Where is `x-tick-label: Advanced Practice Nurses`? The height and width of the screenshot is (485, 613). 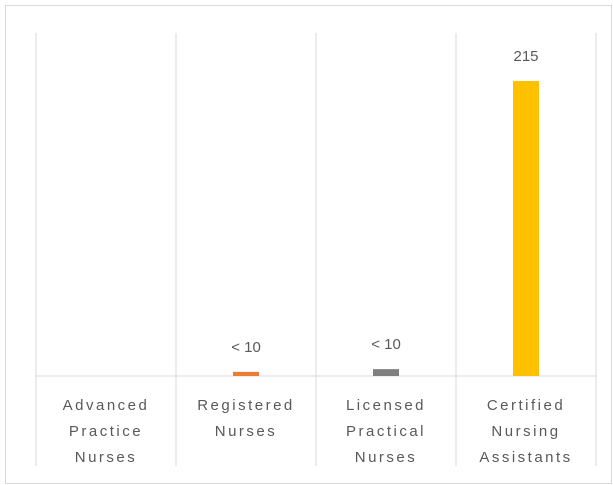 x-tick-label: Advanced Practice Nurses is located at coordinates (106, 431).